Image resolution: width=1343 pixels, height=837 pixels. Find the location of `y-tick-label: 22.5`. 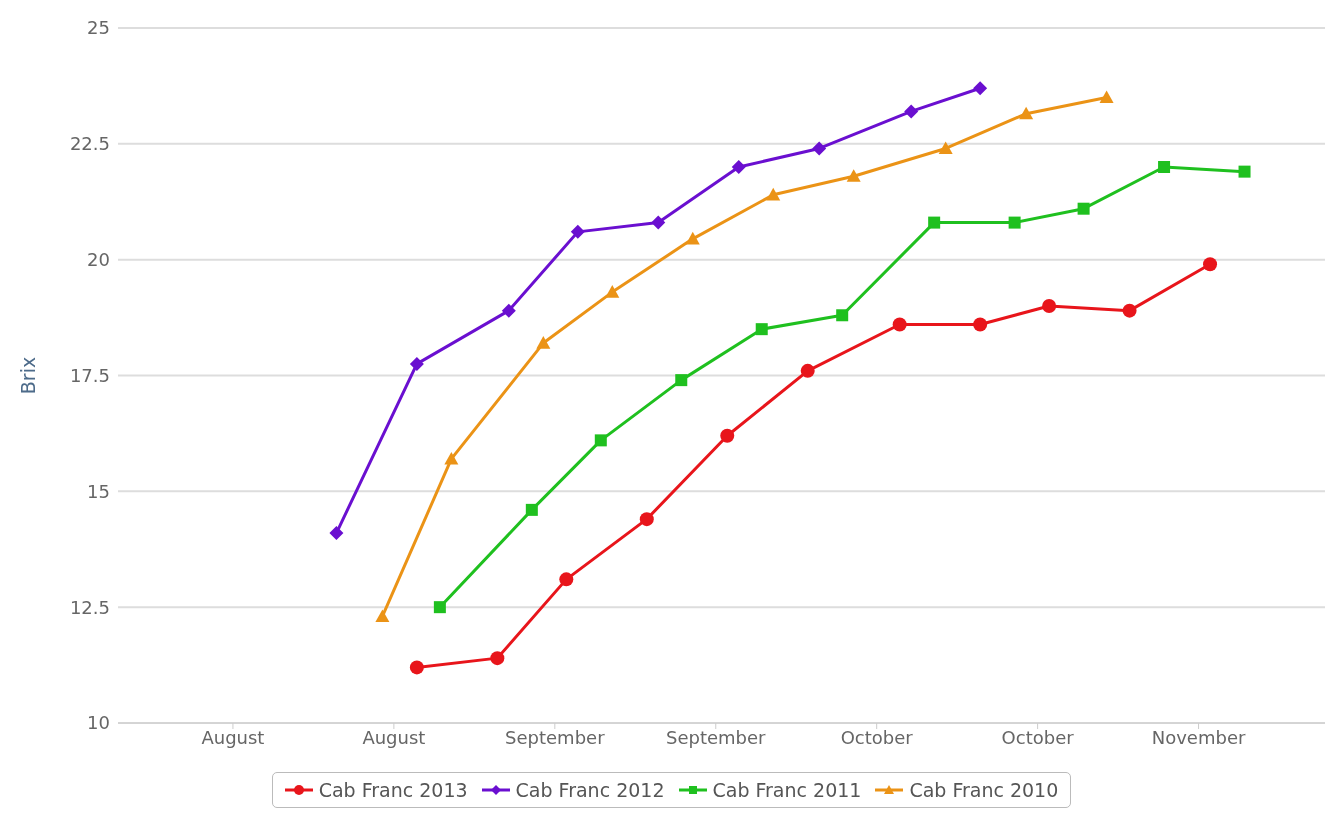

y-tick-label: 22.5 is located at coordinates (89, 144).